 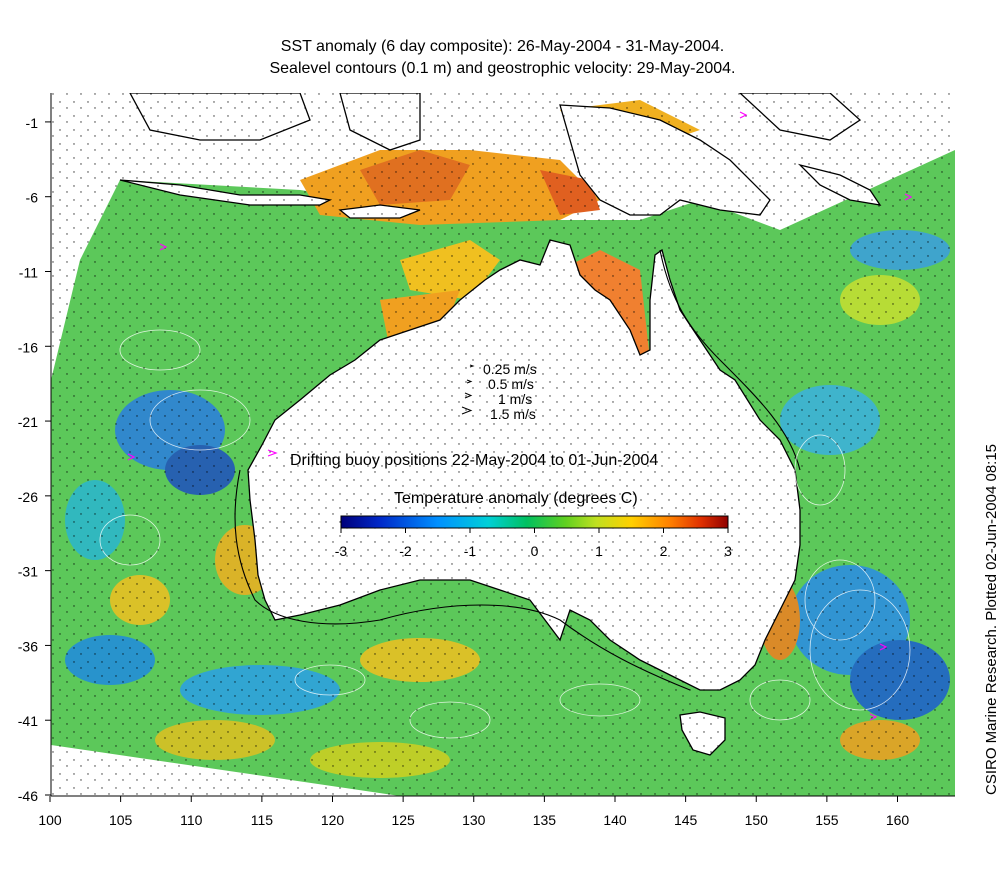 What do you see at coordinates (28, 272) in the screenshot?
I see `y-tick-label: -11` at bounding box center [28, 272].